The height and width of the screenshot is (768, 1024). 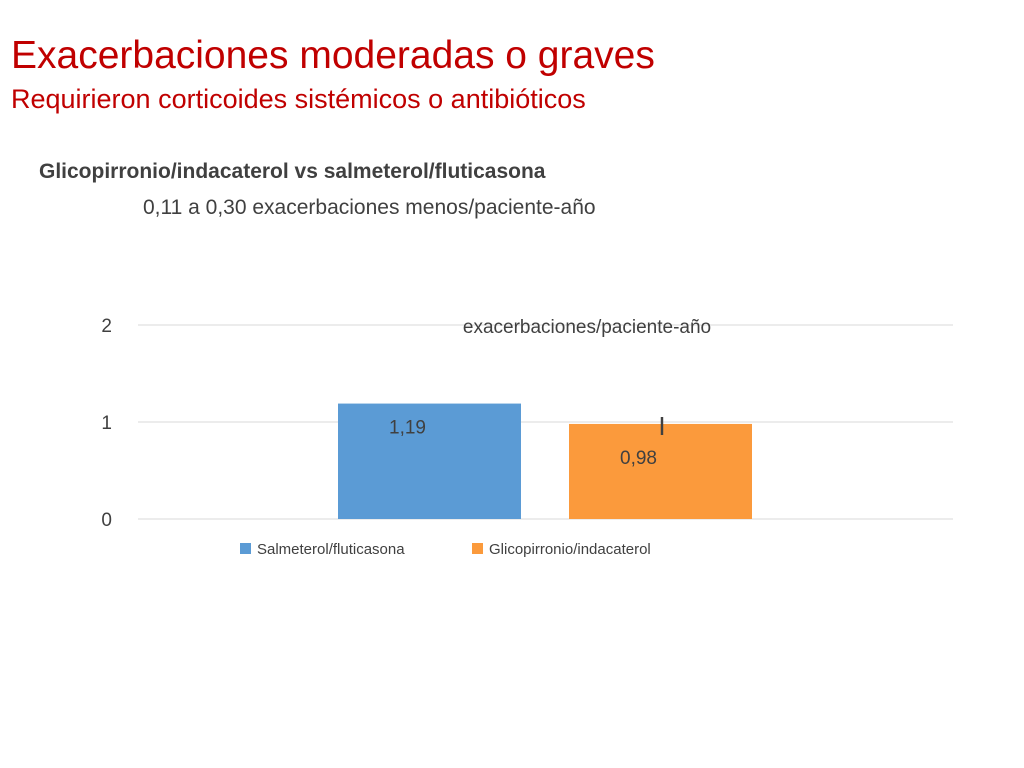 I want to click on y-tick-label: 2, so click(x=106, y=326).